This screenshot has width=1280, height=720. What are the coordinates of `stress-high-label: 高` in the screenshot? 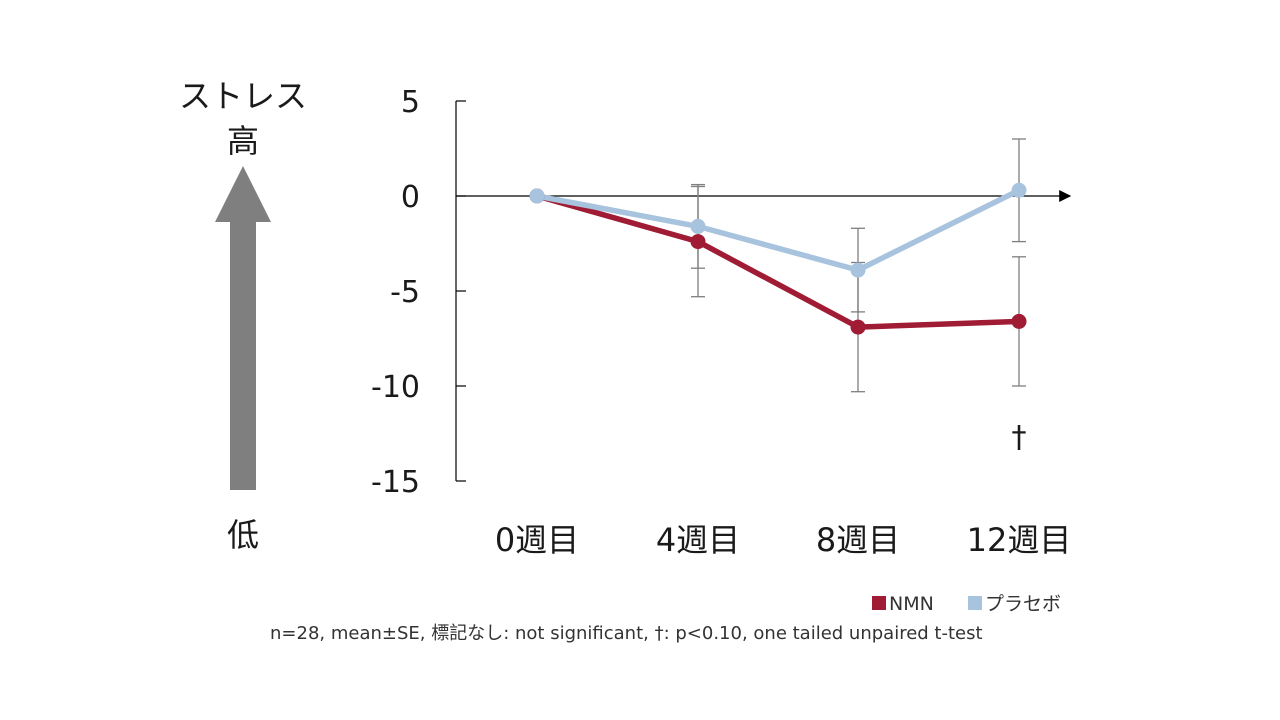 It's located at (243, 141).